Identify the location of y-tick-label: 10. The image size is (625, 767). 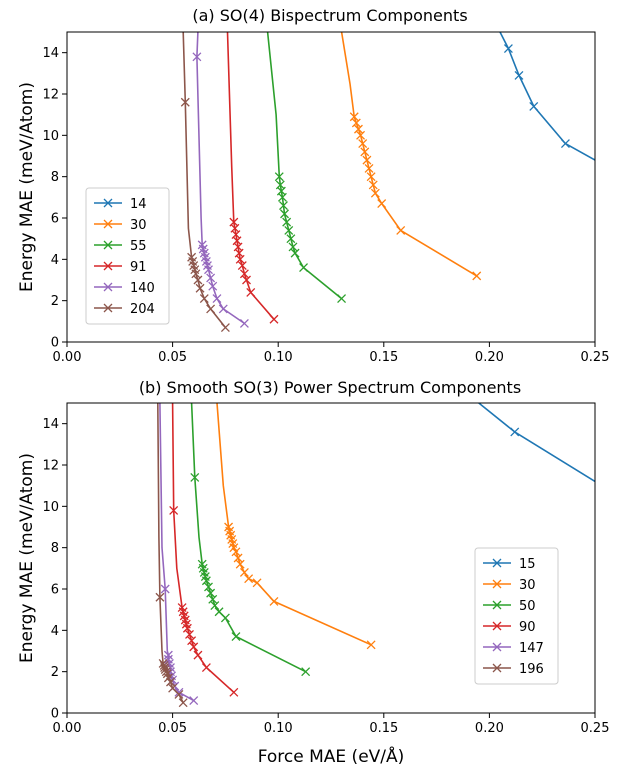
(50, 507).